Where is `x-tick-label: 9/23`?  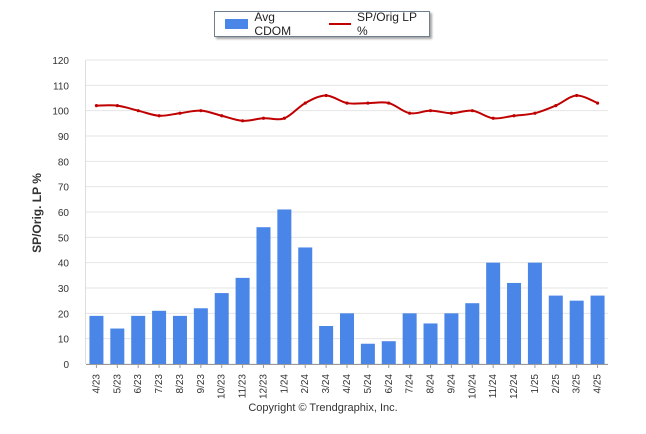
x-tick-label: 9/23 is located at coordinates (201, 384).